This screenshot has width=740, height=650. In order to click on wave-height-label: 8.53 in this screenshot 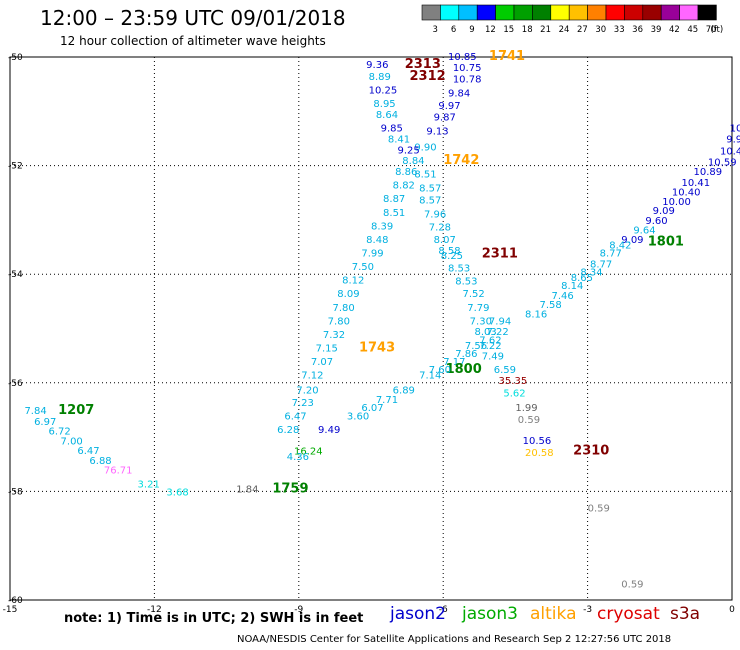, I will do `click(459, 269)`.